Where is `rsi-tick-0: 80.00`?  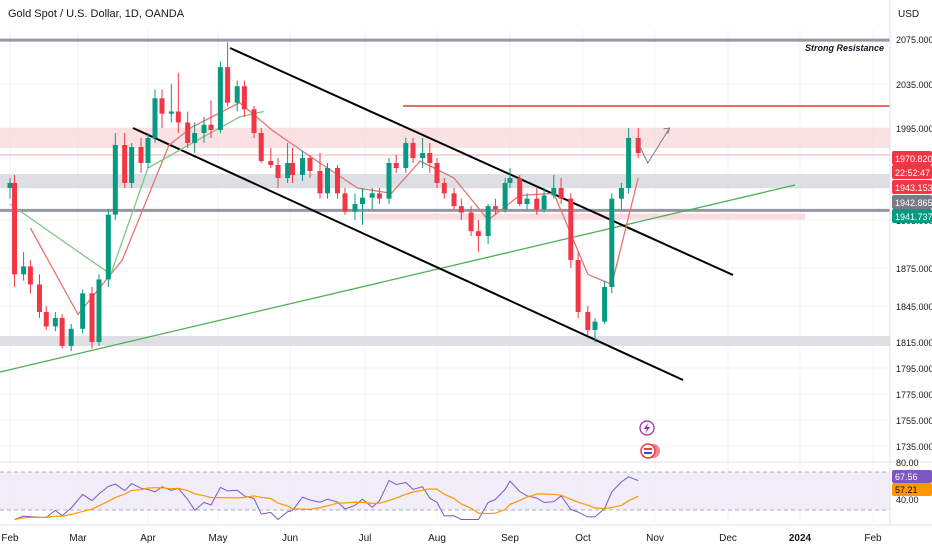 rsi-tick-0: 80.00 is located at coordinates (907, 463).